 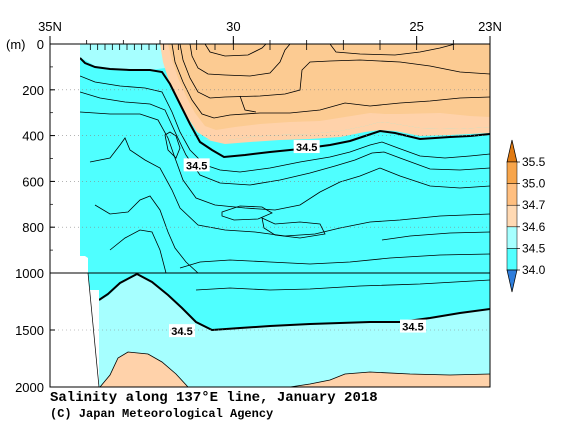 I want to click on depth-tick-label: 1000, so click(x=29, y=273).